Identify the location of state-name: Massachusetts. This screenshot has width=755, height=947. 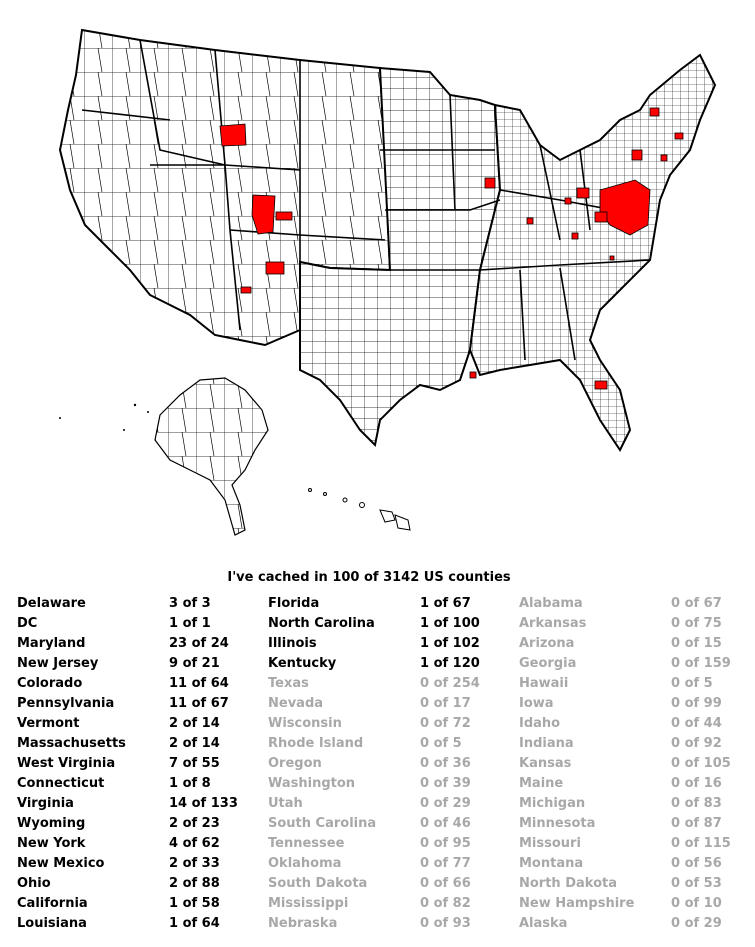
(71, 743).